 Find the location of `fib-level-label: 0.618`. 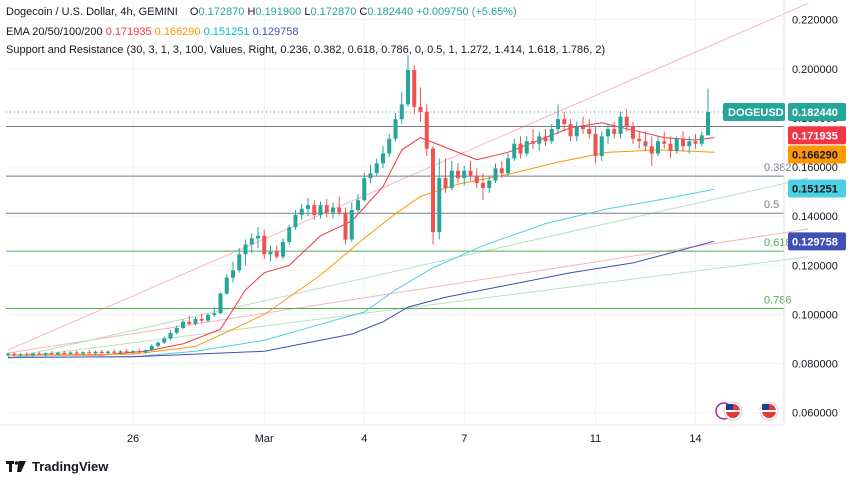

fib-level-label: 0.618 is located at coordinates (778, 243).